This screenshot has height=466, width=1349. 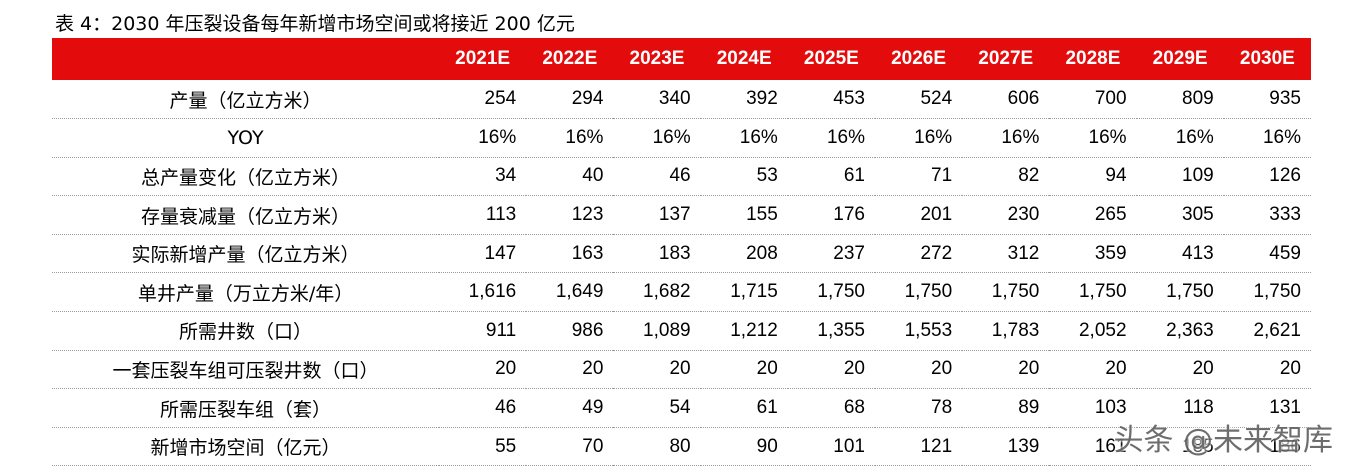 What do you see at coordinates (918, 446) in the screenshot?
I see `table-cell: 121` at bounding box center [918, 446].